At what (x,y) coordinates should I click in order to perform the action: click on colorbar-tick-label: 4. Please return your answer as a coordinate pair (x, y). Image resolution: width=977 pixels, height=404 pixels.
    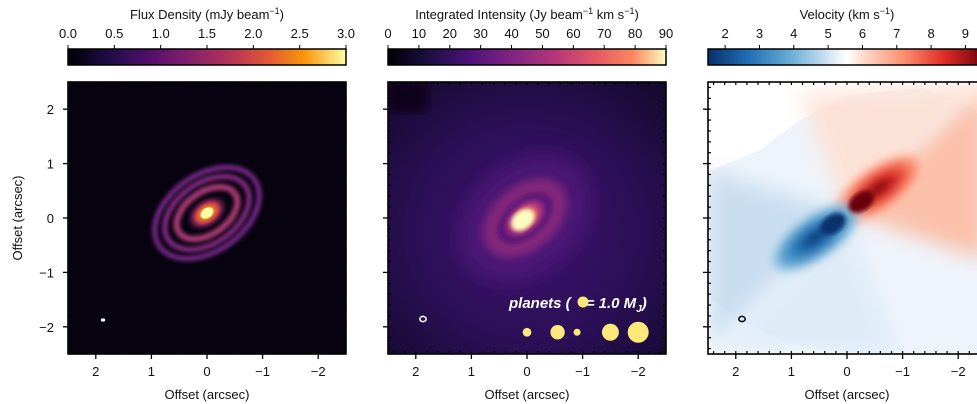
    Looking at the image, I should click on (793, 33).